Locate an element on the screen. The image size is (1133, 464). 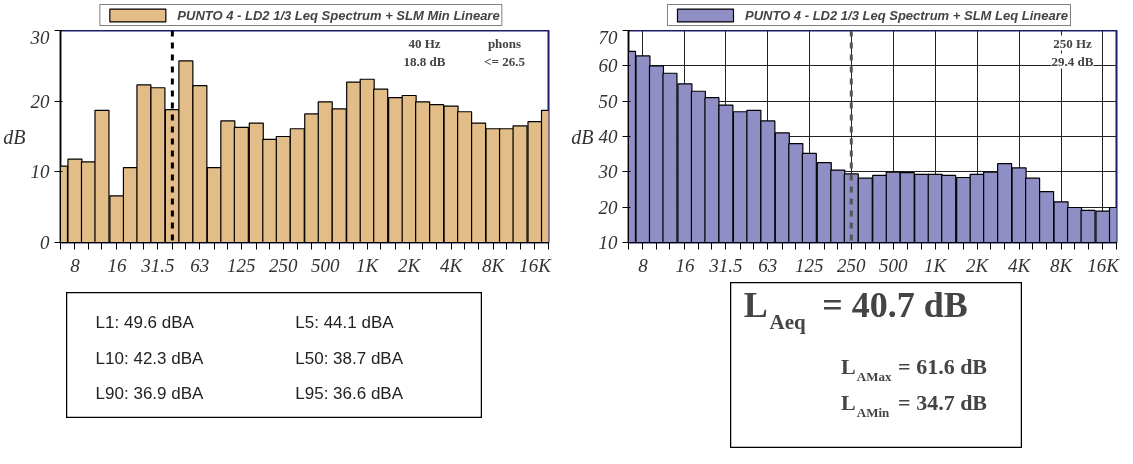
y-tick-label: 0 is located at coordinates (45, 242).